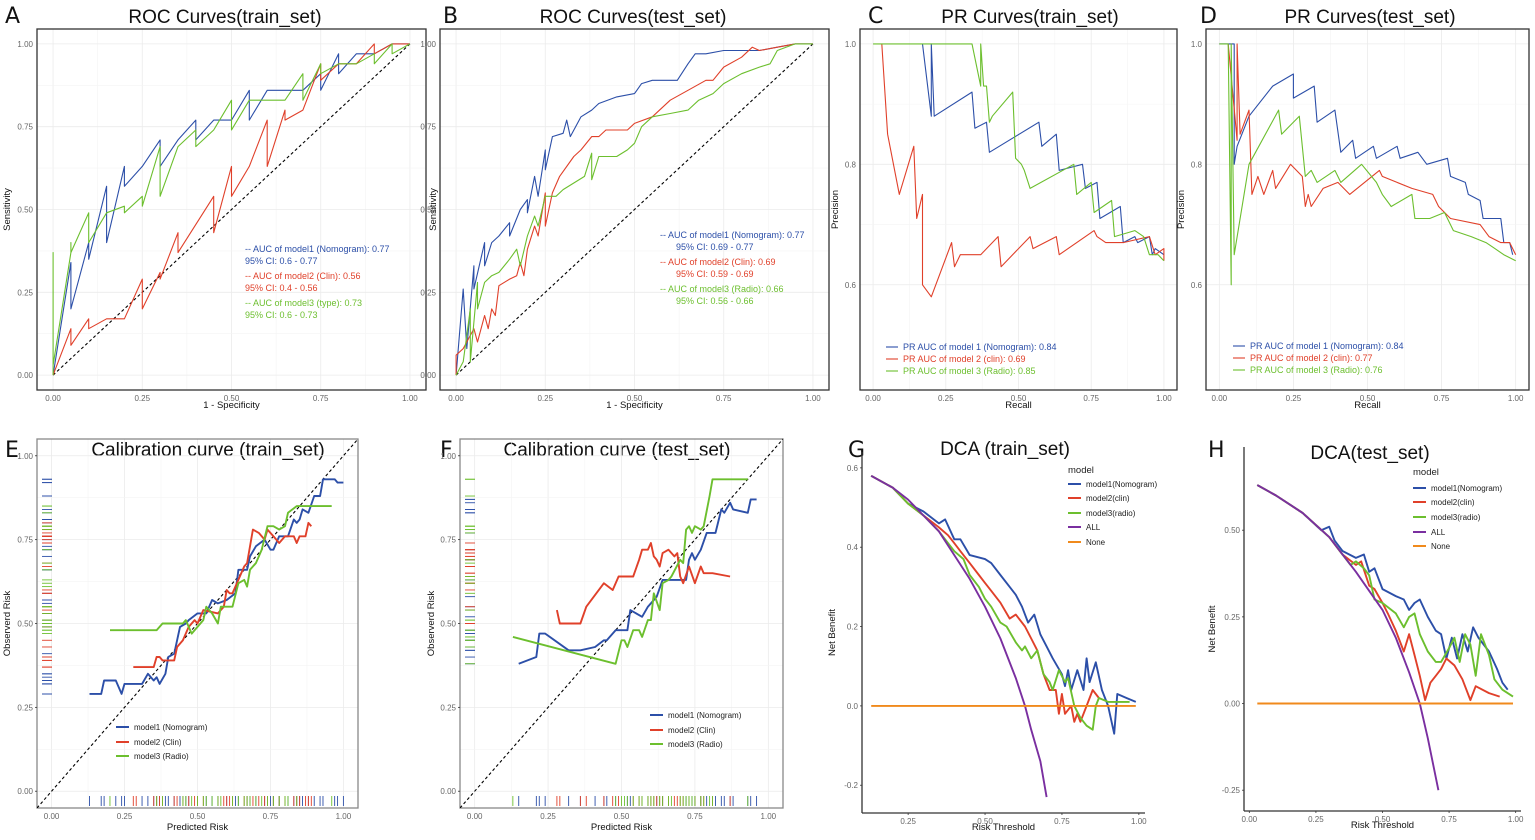  What do you see at coordinates (969, 371) in the screenshot?
I see `legend-entry-model3: PR AUC of model 3 (Radio): 0.85` at bounding box center [969, 371].